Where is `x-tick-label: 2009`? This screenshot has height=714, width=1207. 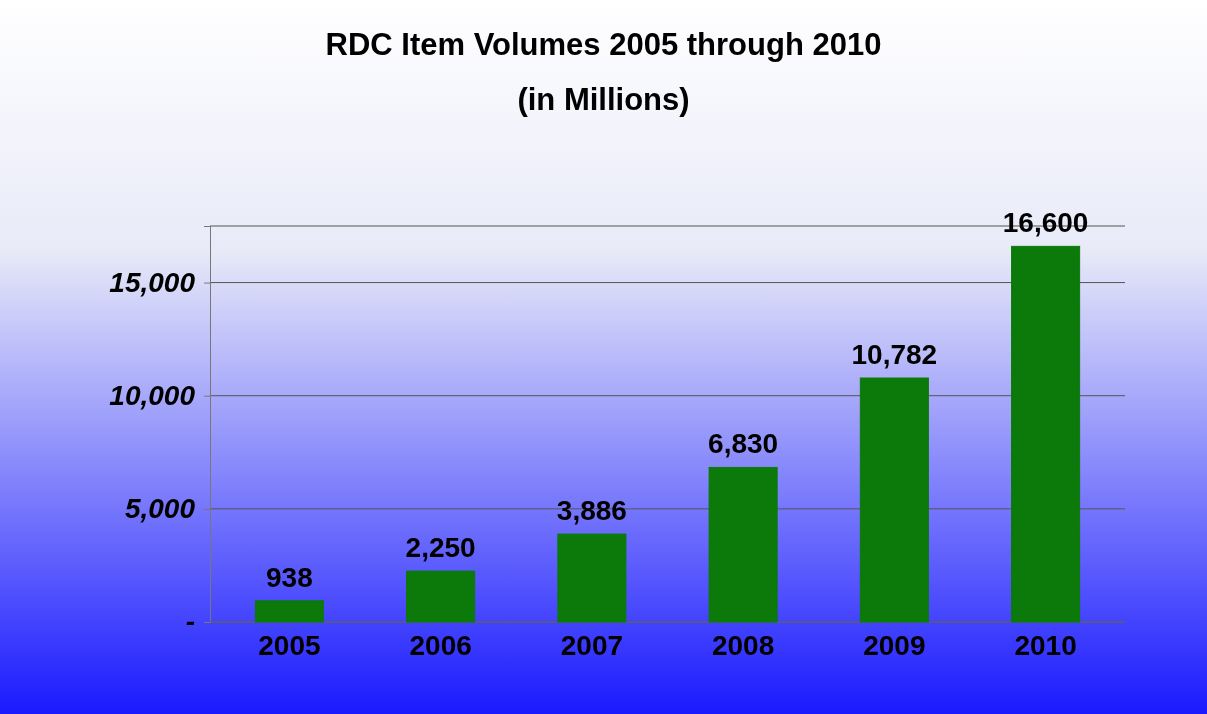 x-tick-label: 2009 is located at coordinates (894, 645).